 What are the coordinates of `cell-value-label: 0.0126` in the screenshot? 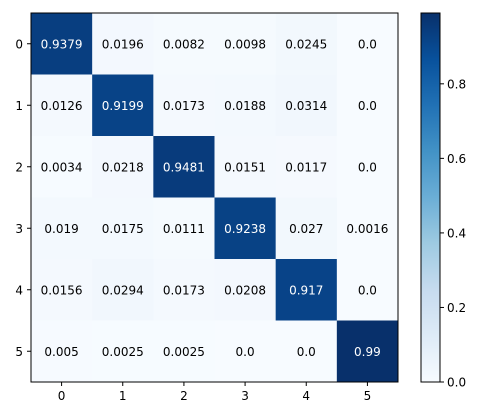 It's located at (62, 106).